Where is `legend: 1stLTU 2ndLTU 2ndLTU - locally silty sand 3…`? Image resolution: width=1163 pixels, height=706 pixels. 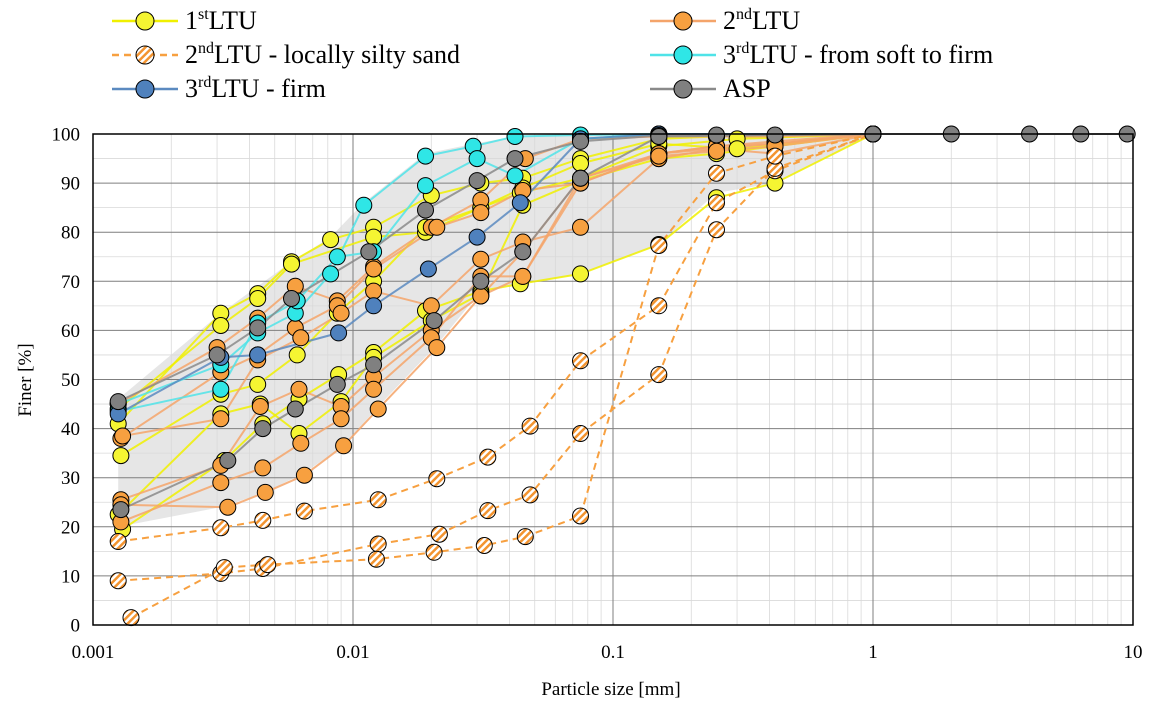
legend: 1stLTU 2ndLTU 2ndLTU - locally silty sand 3… is located at coordinates (552, 54).